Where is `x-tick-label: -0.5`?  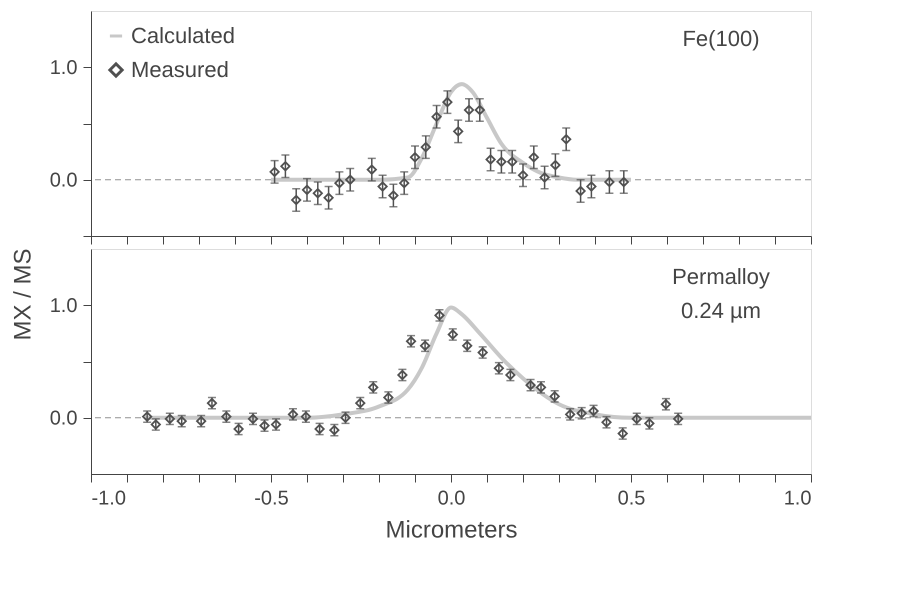
x-tick-label: -0.5 is located at coordinates (271, 499).